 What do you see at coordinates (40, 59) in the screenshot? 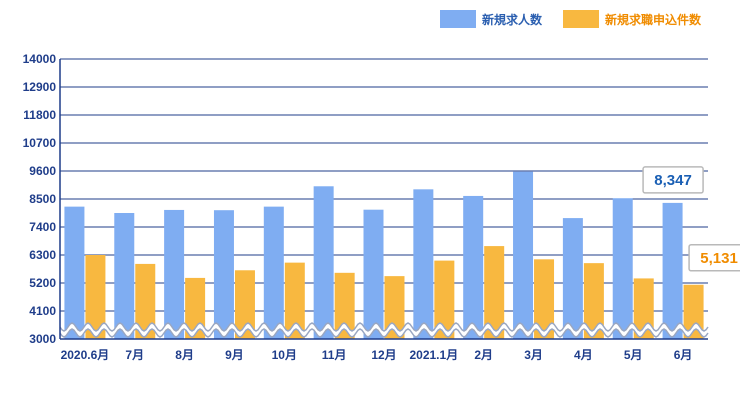
I see `y-tick-label: 14000` at bounding box center [40, 59].